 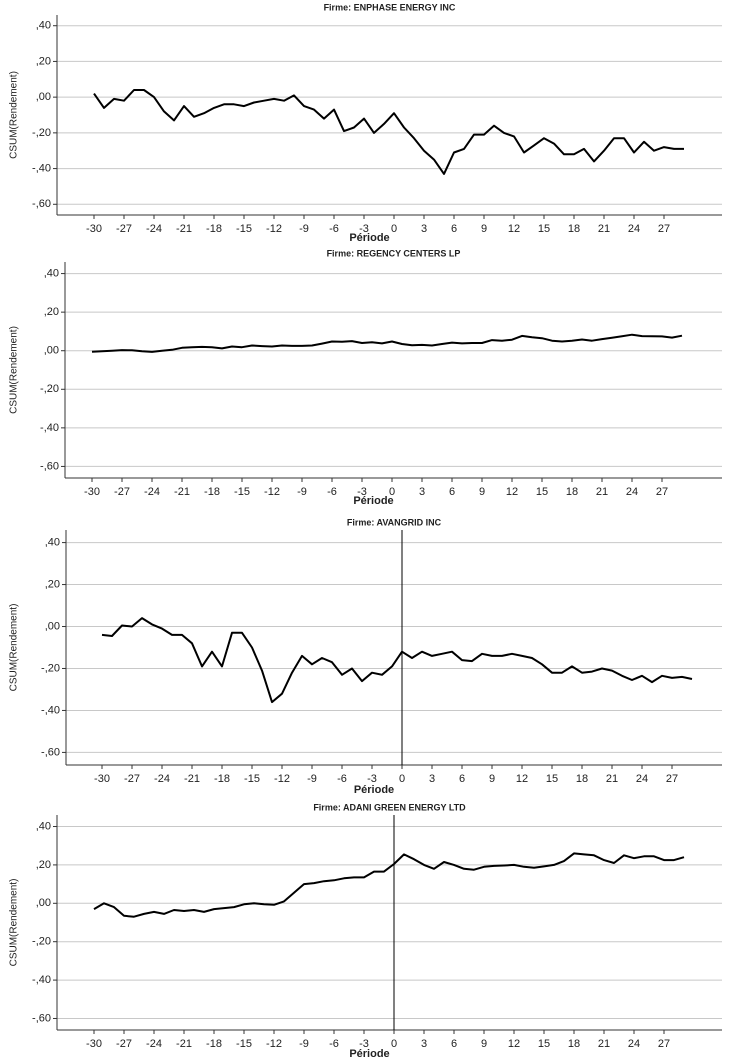 I want to click on chart-title: Firme: AVANGRID INC, so click(x=394, y=522).